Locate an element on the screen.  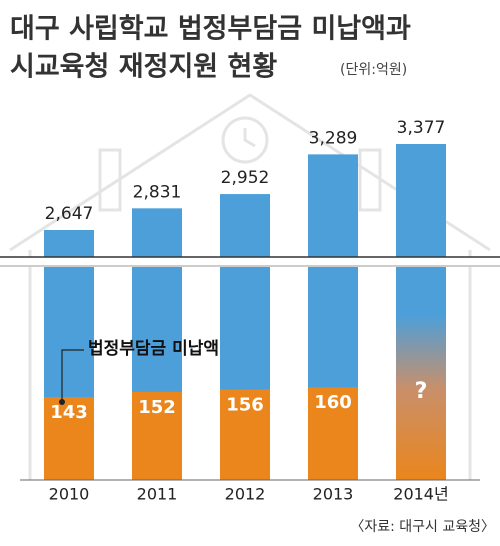
axis-break is located at coordinates (250, 262).